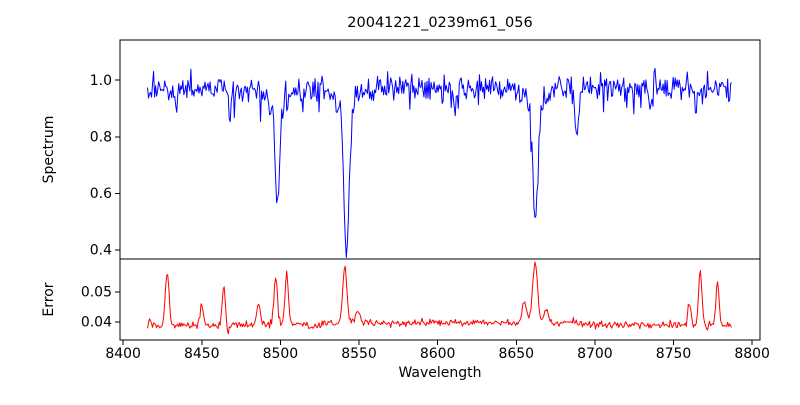  What do you see at coordinates (439, 373) in the screenshot?
I see `x-axis-label: Wavelength` at bounding box center [439, 373].